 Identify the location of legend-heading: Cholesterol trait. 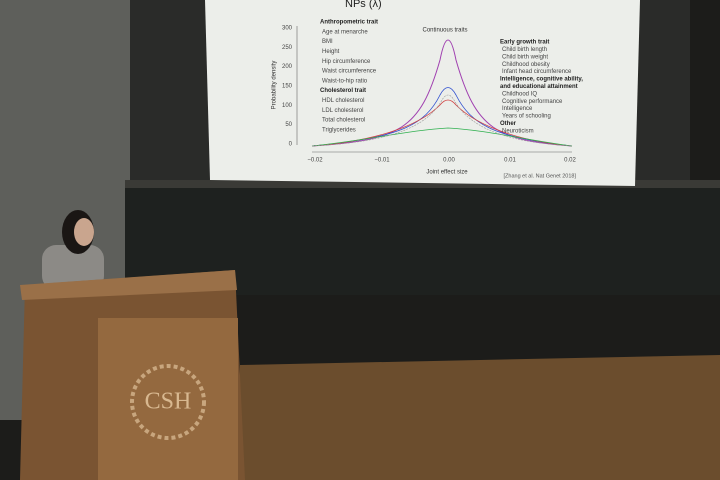
(343, 91).